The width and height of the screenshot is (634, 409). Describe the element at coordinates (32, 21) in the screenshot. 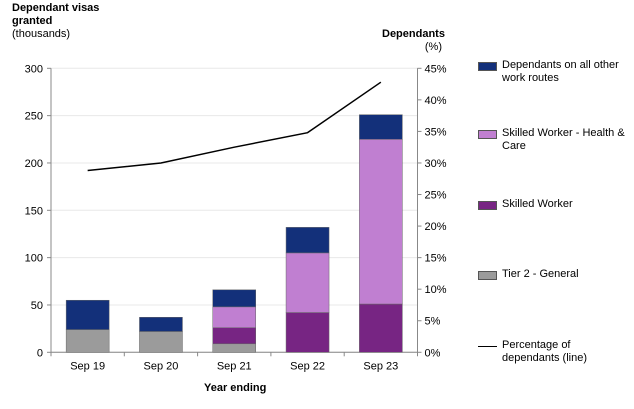

I see `y-title-line: granted` at that location.